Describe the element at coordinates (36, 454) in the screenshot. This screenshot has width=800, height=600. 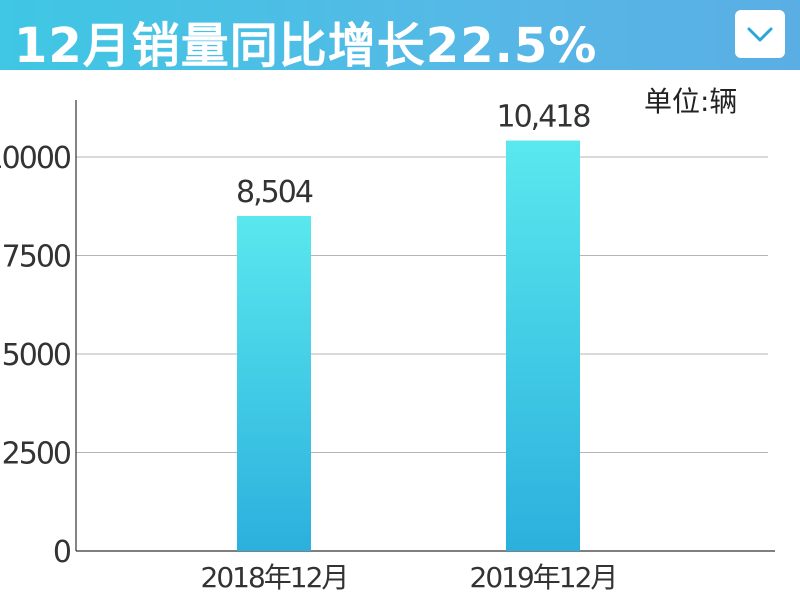
I see `y-tick-label: 2500` at that location.